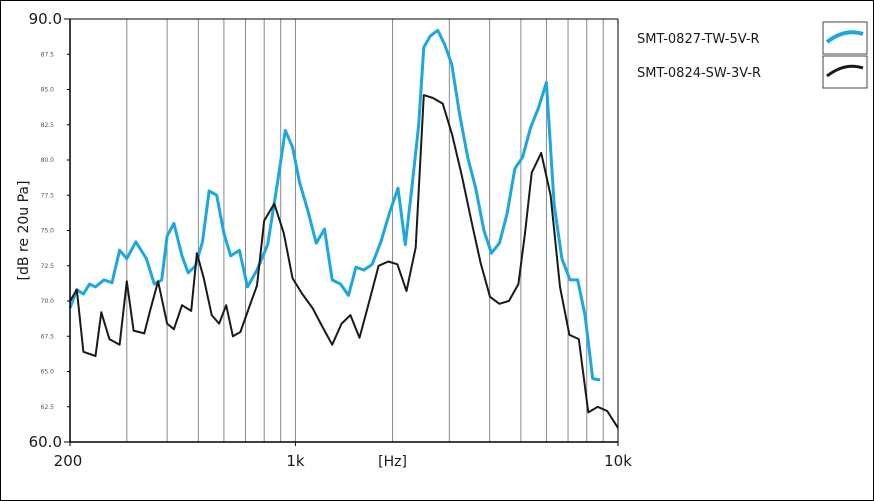 This screenshot has width=874, height=501. Describe the element at coordinates (48, 54) in the screenshot. I see `y-tick-label: 87.5` at that location.